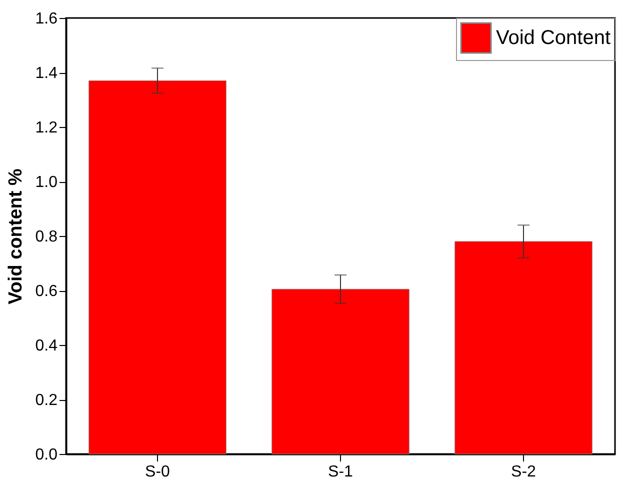 The height and width of the screenshot is (484, 623). What do you see at coordinates (46, 237) in the screenshot?
I see `y-tick-label: 0.8` at bounding box center [46, 237].